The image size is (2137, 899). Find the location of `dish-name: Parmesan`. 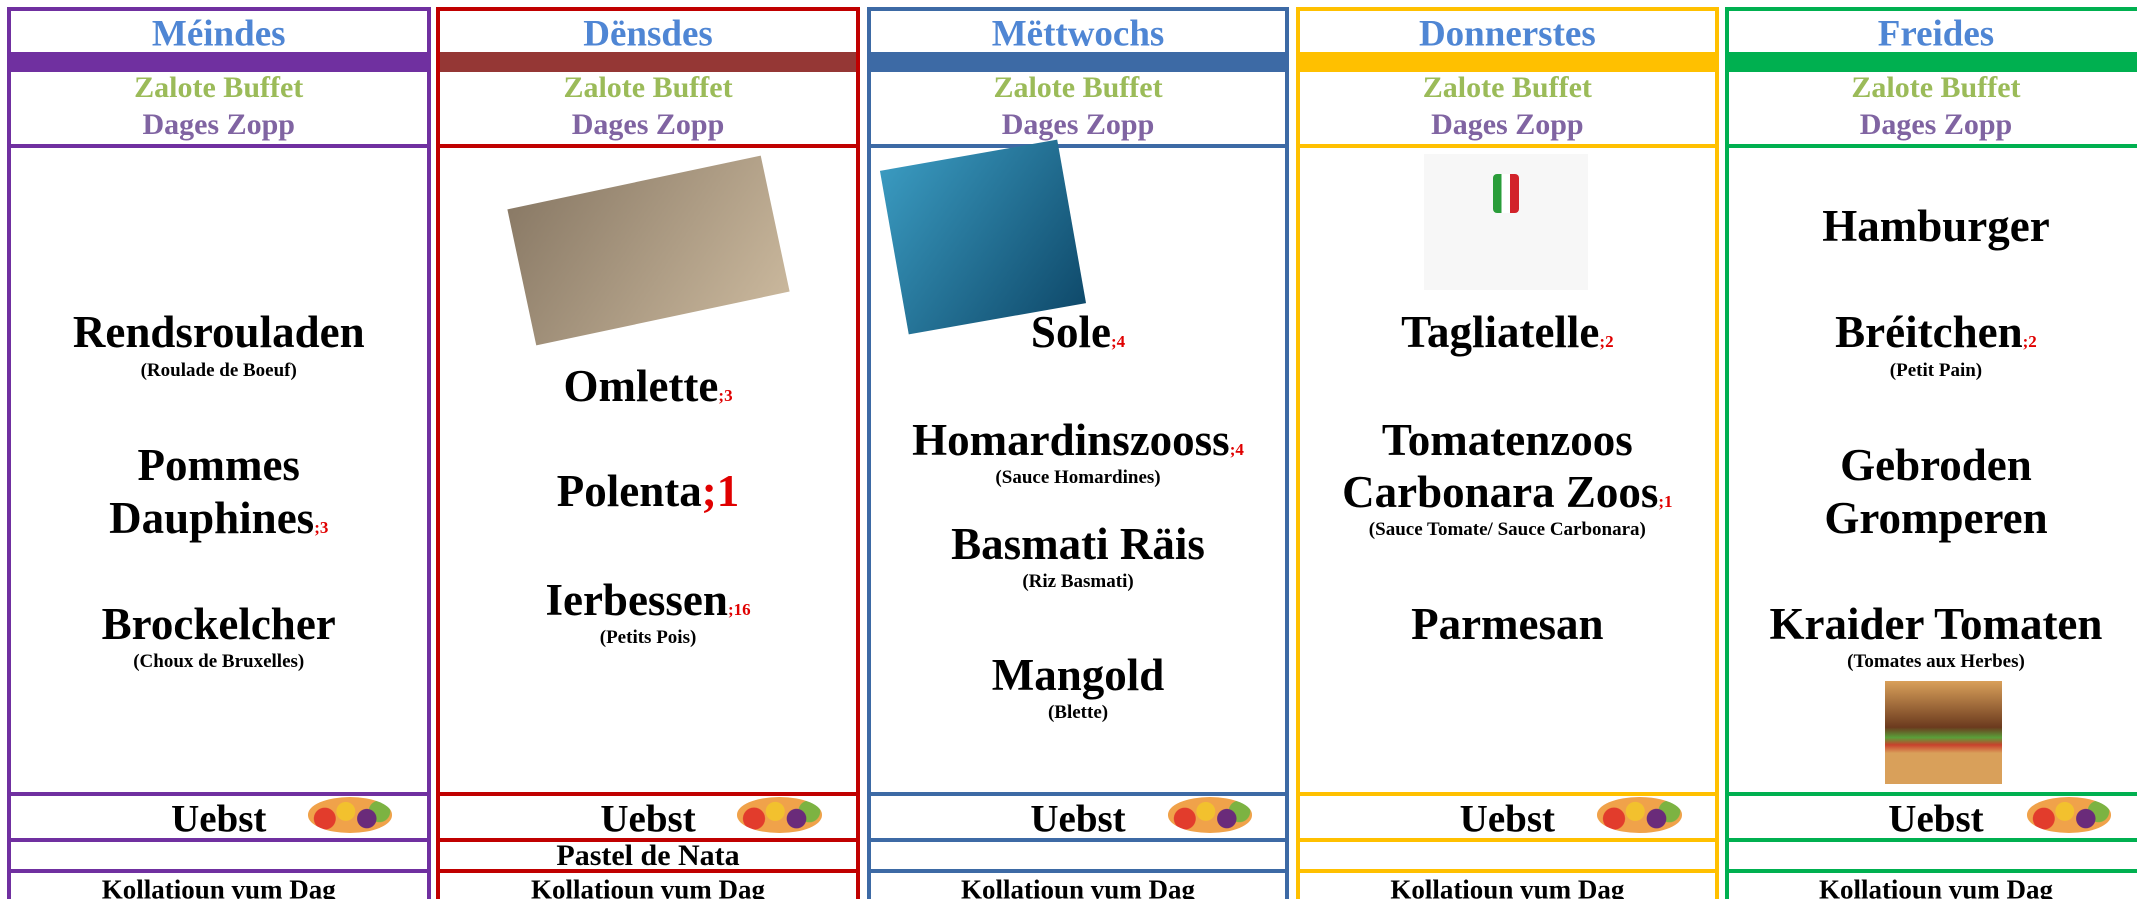

dish-name: Parmesan is located at coordinates (1507, 624).